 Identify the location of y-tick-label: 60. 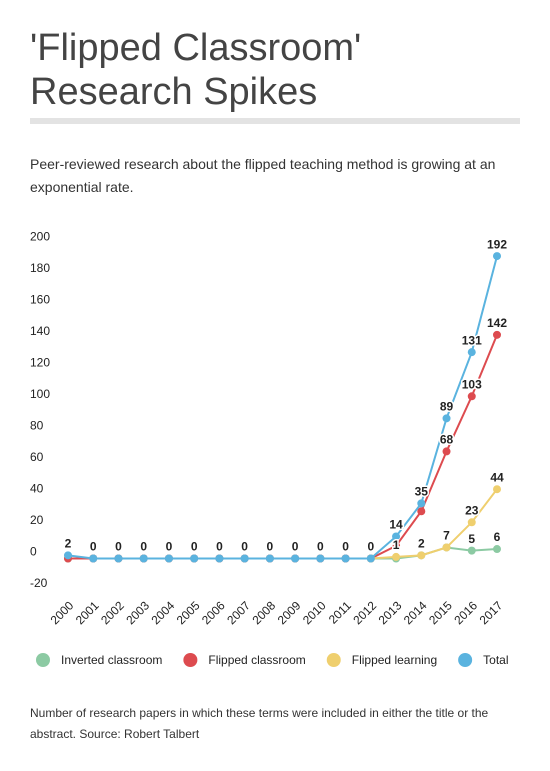
(37, 457).